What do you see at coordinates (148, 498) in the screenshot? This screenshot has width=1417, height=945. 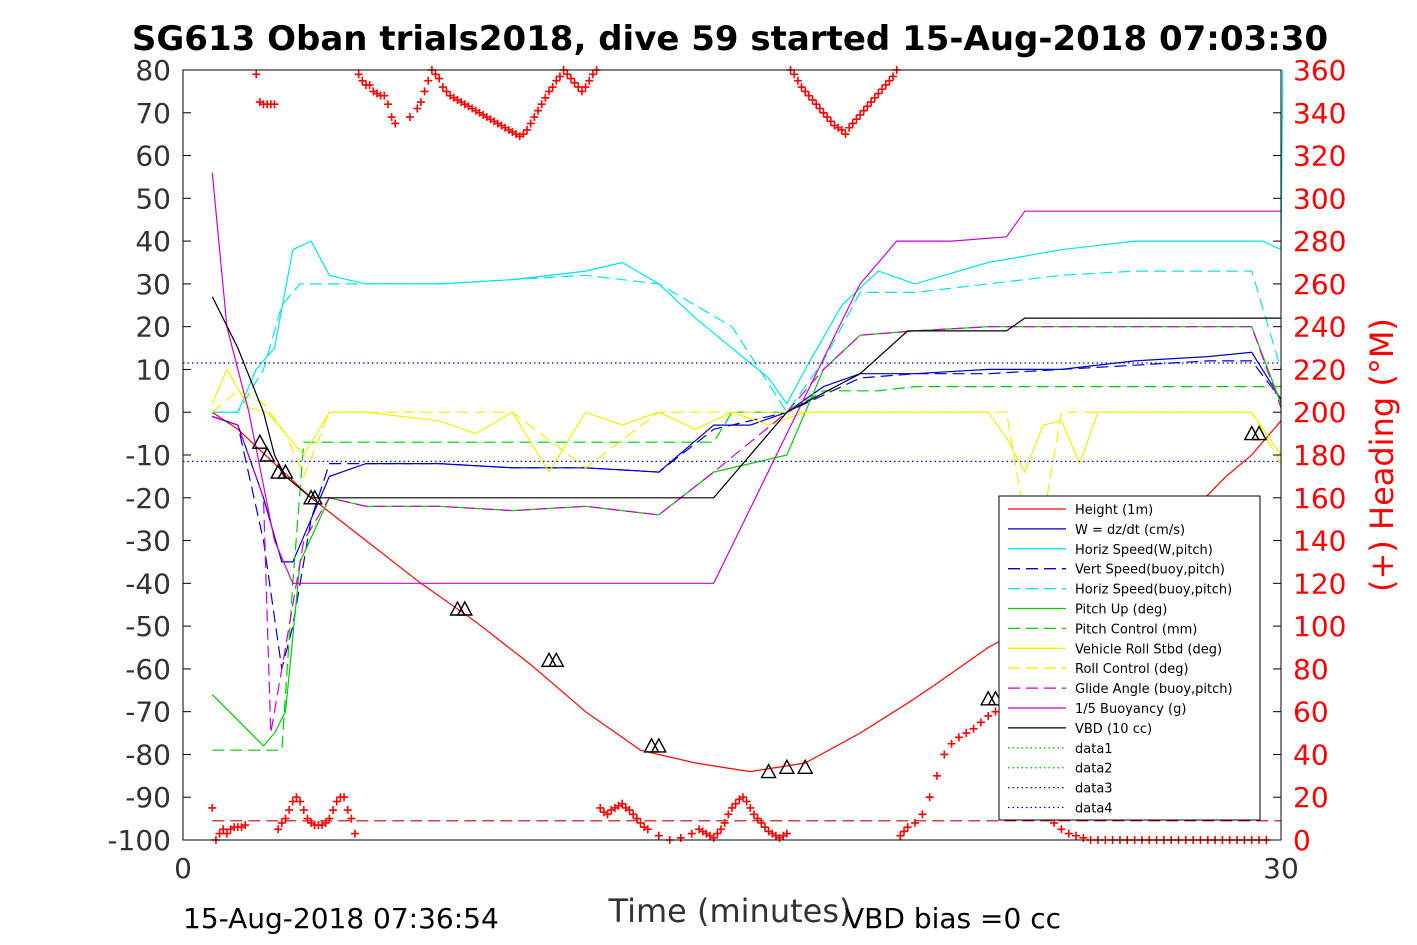 I see `left-tick-label: -20` at bounding box center [148, 498].